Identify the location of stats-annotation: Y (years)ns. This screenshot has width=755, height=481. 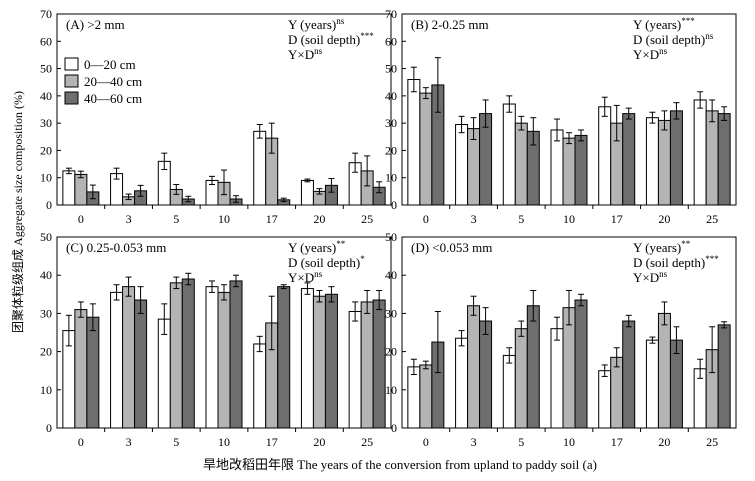
(316, 24).